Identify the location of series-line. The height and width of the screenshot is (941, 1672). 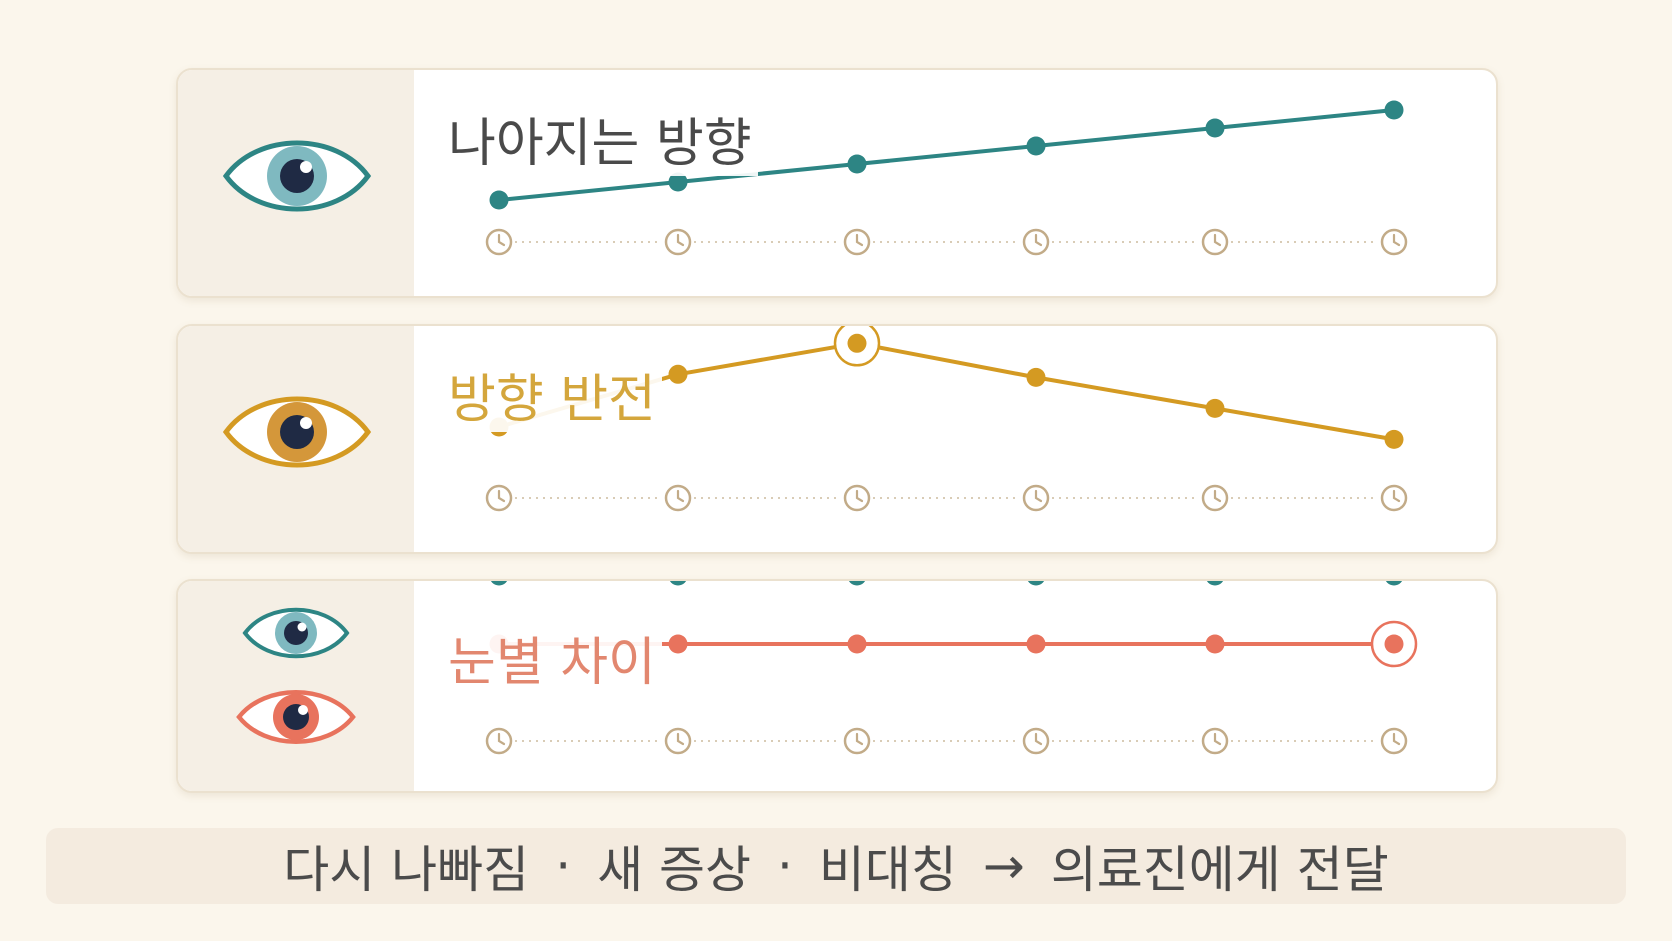
(946, 155).